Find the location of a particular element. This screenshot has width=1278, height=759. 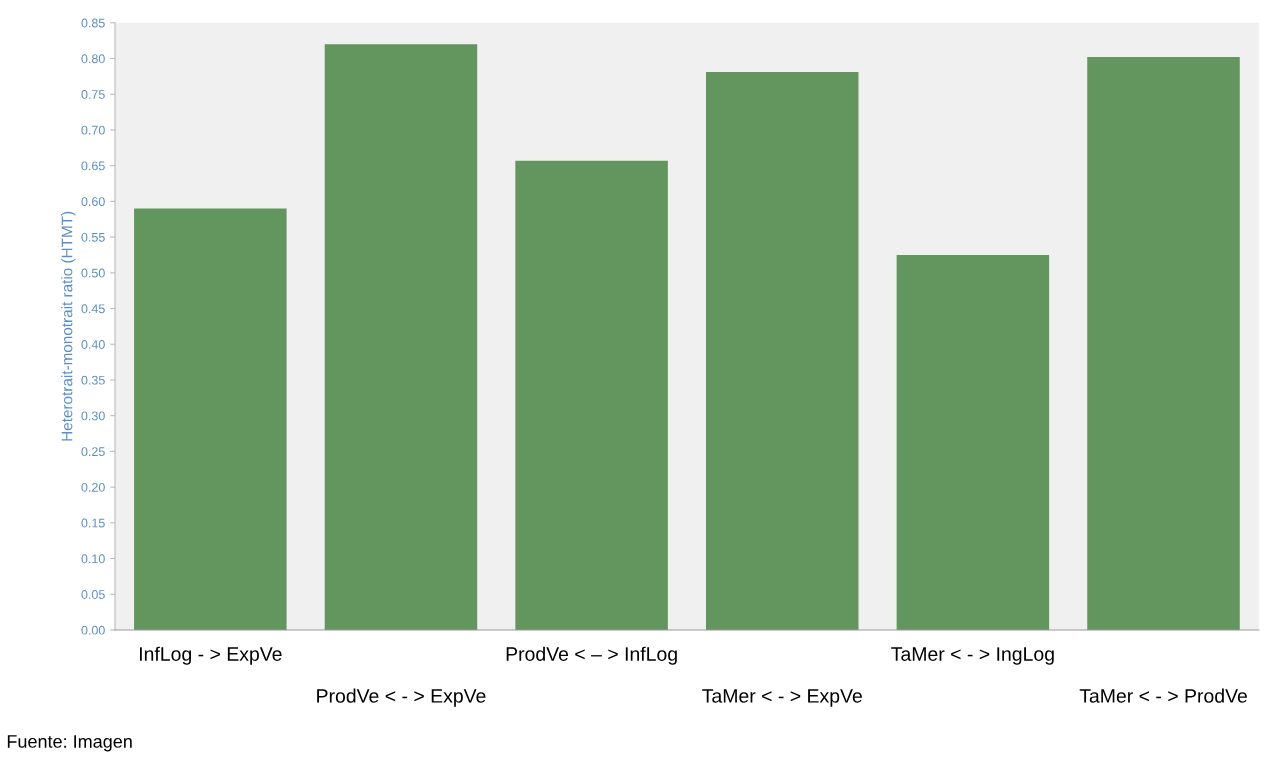

y-tick-label: 0.15 is located at coordinates (93, 523).